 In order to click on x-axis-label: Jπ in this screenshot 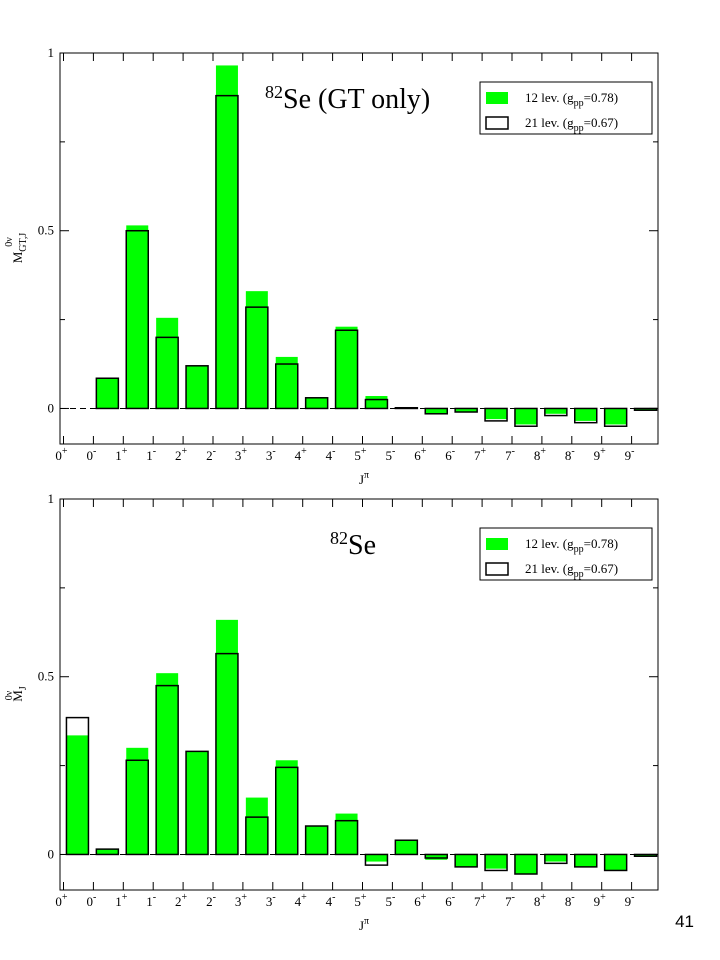, I will do `click(364, 924)`.